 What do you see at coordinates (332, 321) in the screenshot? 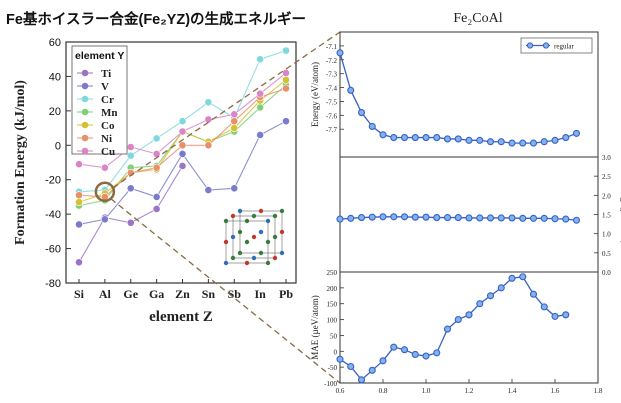
I see `y-tick-label: 100` at bounding box center [332, 321].